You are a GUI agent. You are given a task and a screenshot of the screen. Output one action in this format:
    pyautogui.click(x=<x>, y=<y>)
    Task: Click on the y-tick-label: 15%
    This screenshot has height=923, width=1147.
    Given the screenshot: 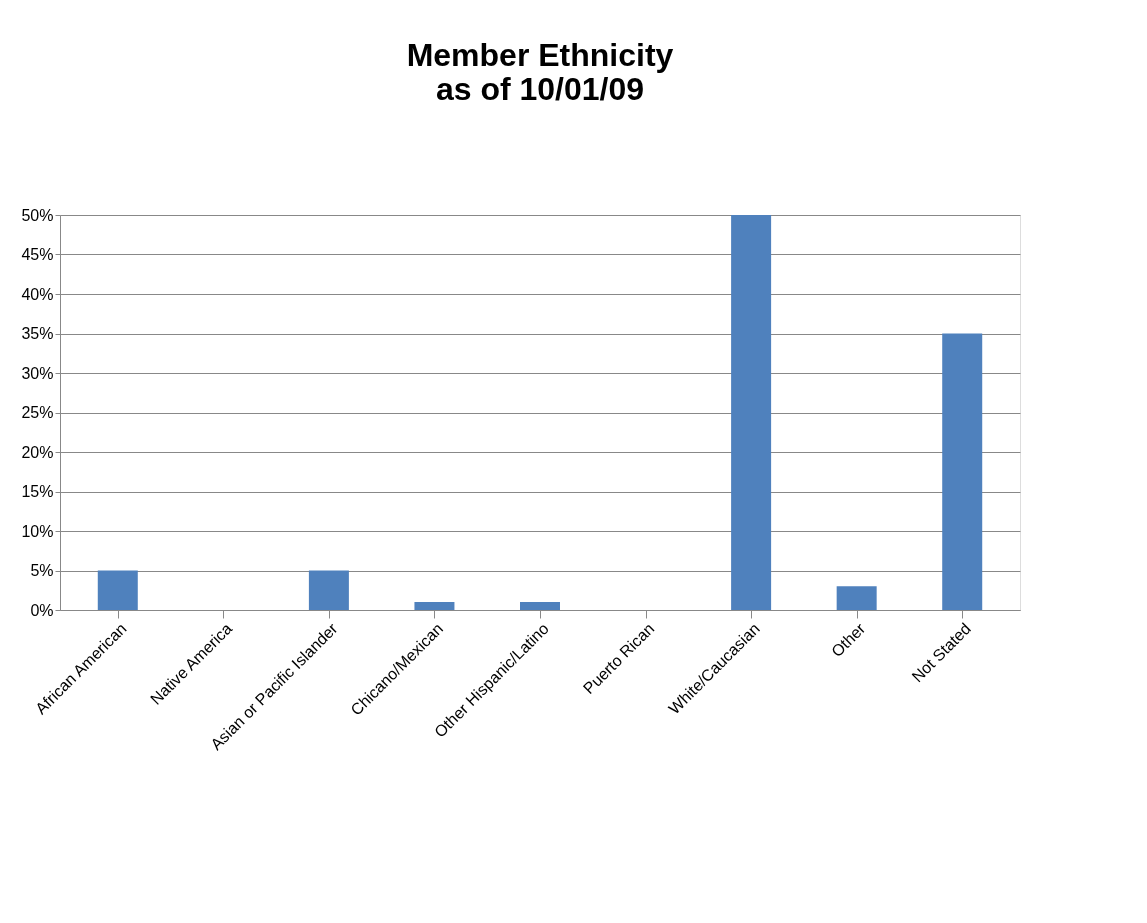 What is the action you would take?
    pyautogui.click(x=37, y=491)
    